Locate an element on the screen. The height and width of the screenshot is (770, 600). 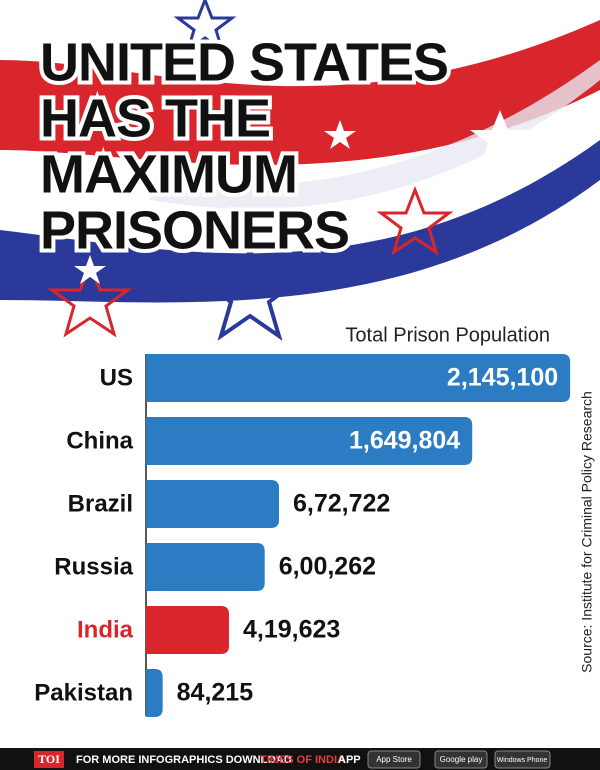
brand-box is located at coordinates (49, 759).